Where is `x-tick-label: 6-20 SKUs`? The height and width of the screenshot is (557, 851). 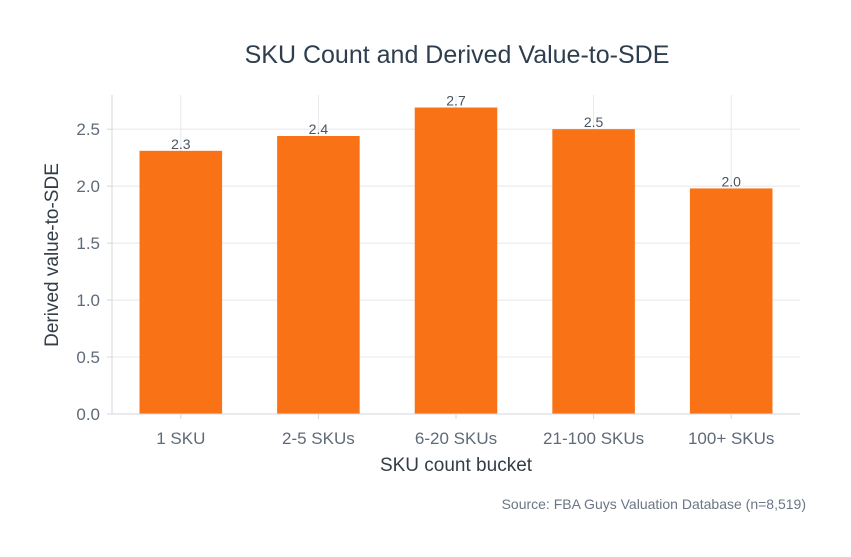 x-tick-label: 6-20 SKUs is located at coordinates (456, 438).